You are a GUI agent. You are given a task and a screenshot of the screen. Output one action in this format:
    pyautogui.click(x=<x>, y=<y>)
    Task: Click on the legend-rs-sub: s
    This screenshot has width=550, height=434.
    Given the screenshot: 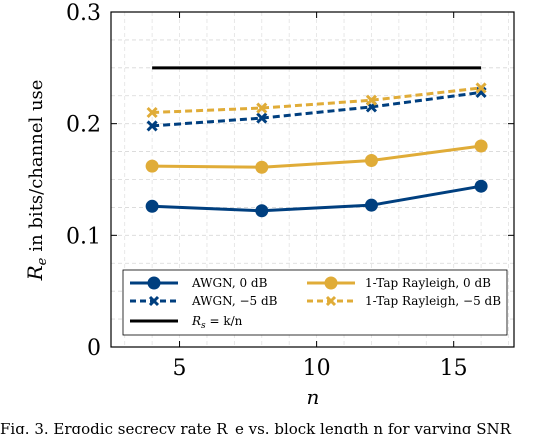 What is the action you would take?
    pyautogui.click(x=203, y=326)
    